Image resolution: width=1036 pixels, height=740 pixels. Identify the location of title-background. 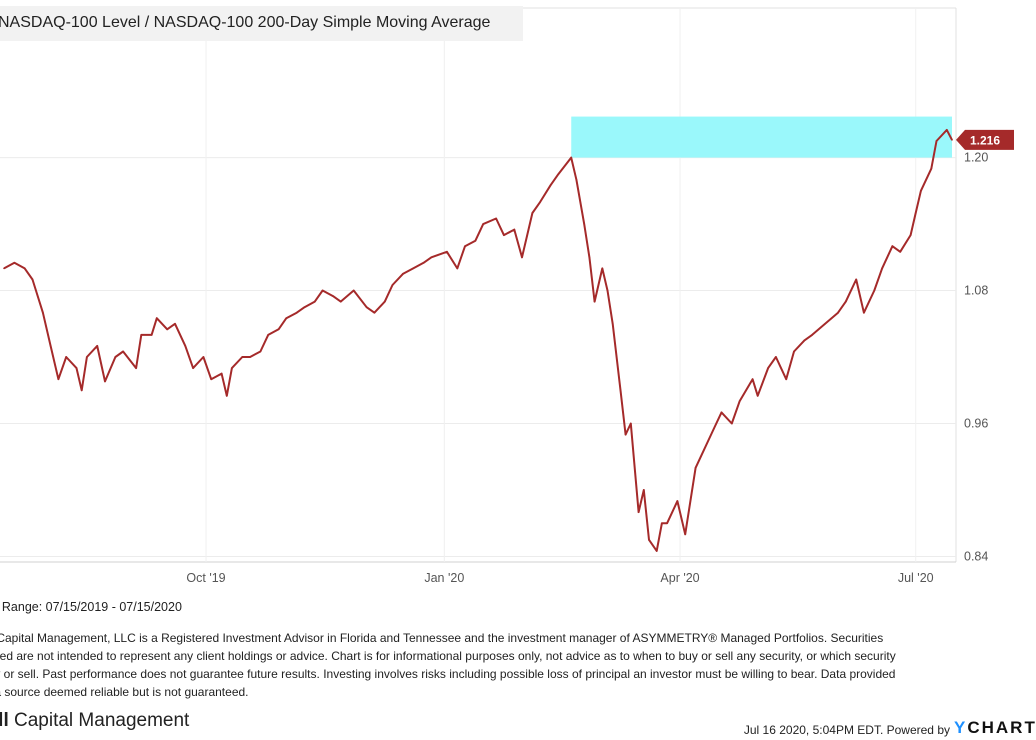
(261, 23).